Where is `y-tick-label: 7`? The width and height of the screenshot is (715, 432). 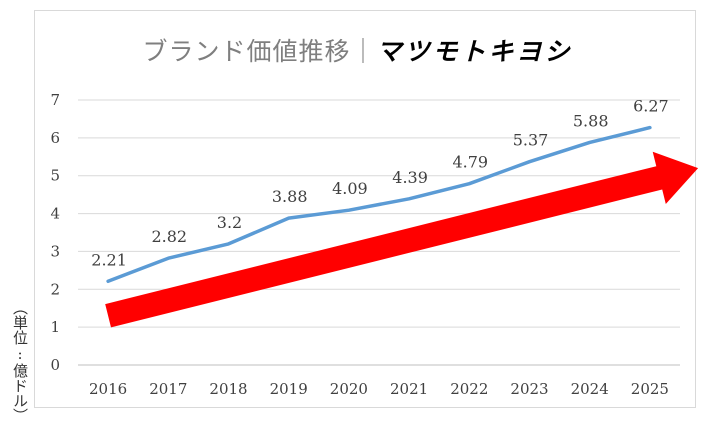
y-tick-label: 7 is located at coordinates (55, 100).